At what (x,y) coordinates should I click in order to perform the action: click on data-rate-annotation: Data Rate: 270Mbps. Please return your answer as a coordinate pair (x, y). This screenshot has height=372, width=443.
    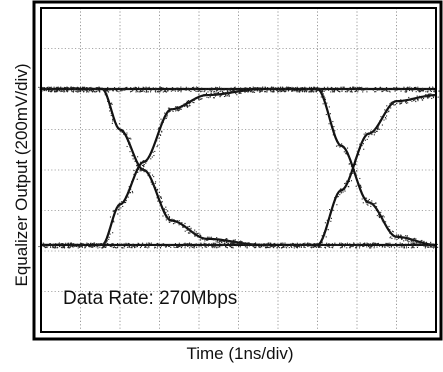
    Looking at the image, I should click on (150, 298).